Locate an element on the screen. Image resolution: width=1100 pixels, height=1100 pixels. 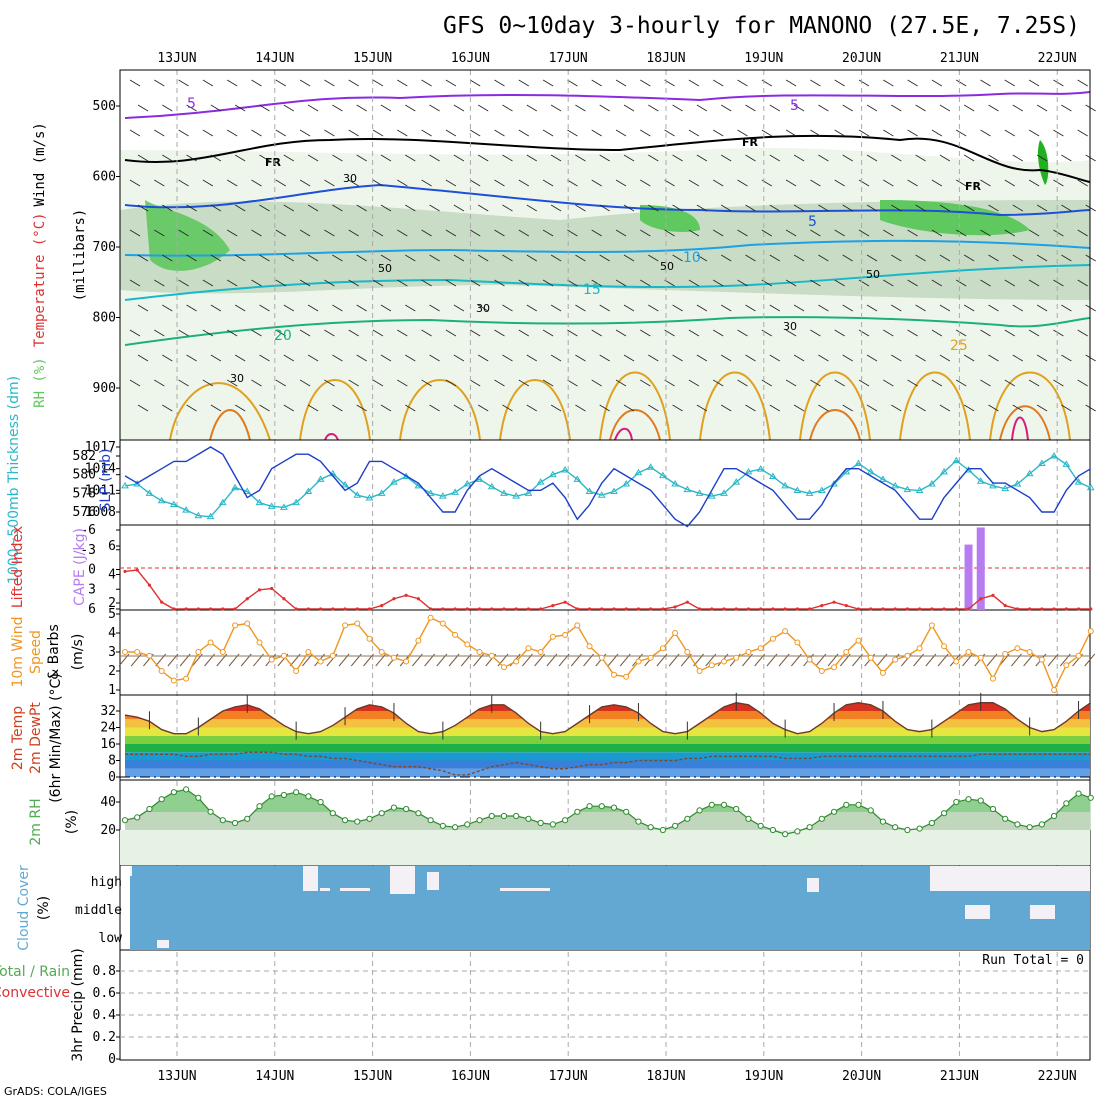
wind10-title-3: & Barbs is located at coordinates (54, 652).